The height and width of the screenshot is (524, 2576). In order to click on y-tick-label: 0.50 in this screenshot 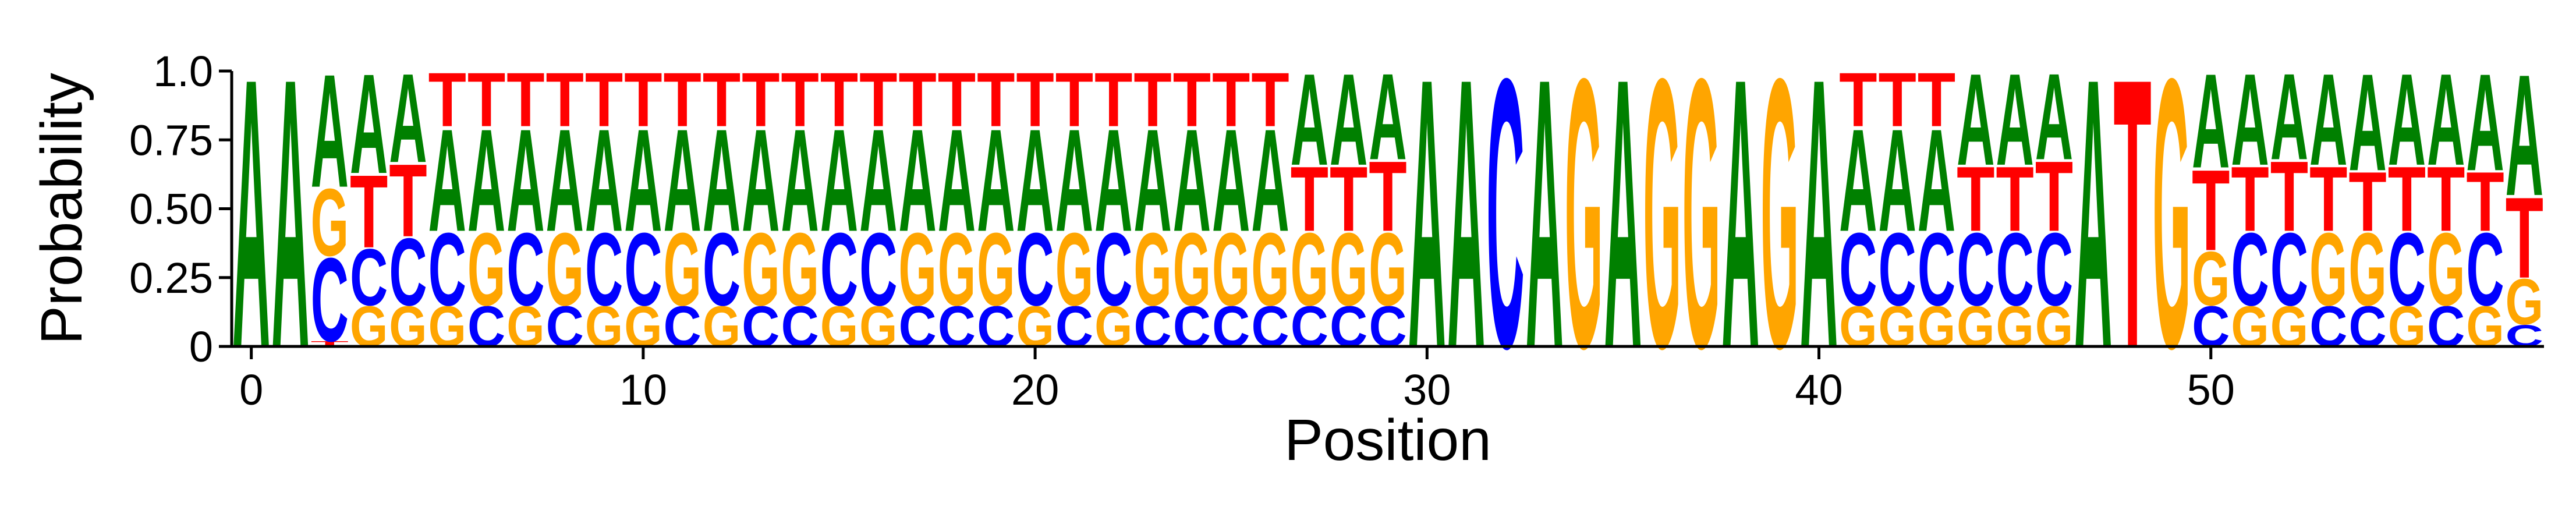, I will do `click(171, 209)`.